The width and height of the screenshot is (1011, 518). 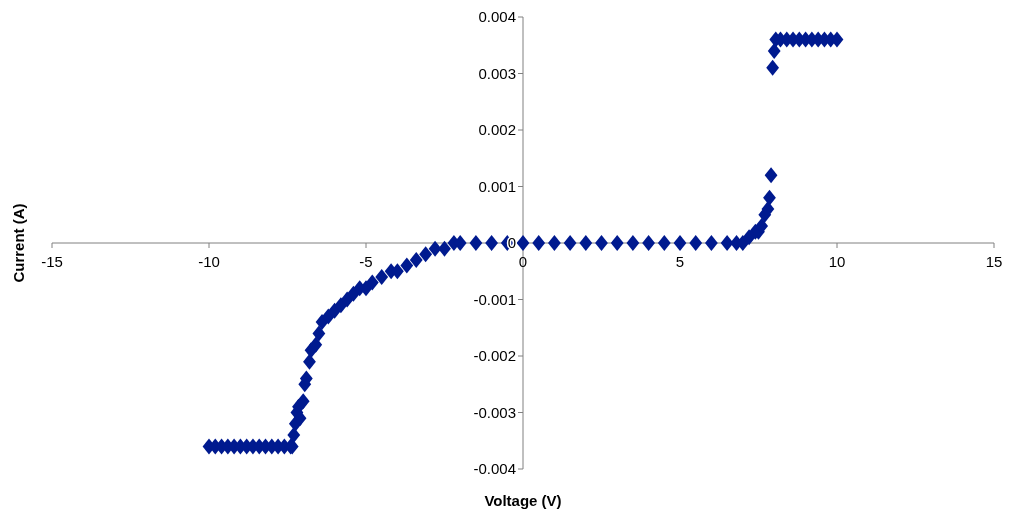 What do you see at coordinates (494, 356) in the screenshot?
I see `y-tick-label: -0.002` at bounding box center [494, 356].